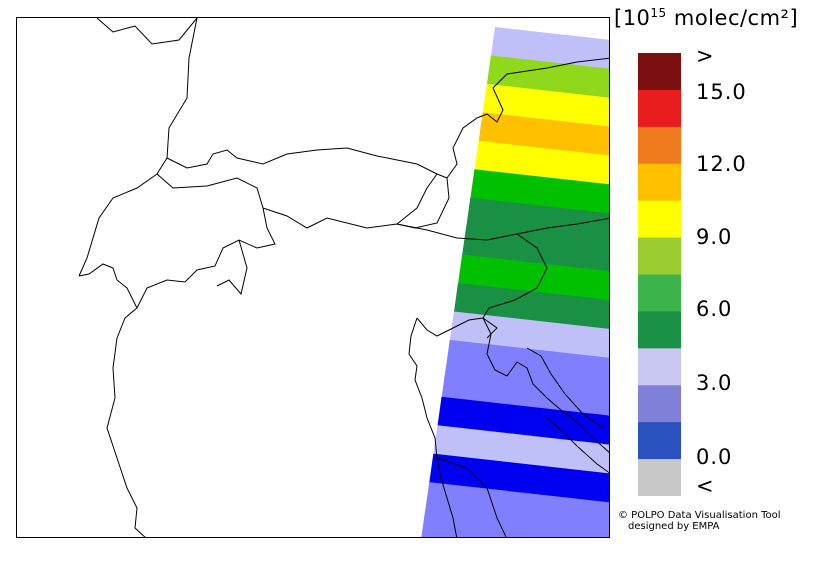  What do you see at coordinates (705, 486) in the screenshot?
I see `legend-label: <` at bounding box center [705, 486].